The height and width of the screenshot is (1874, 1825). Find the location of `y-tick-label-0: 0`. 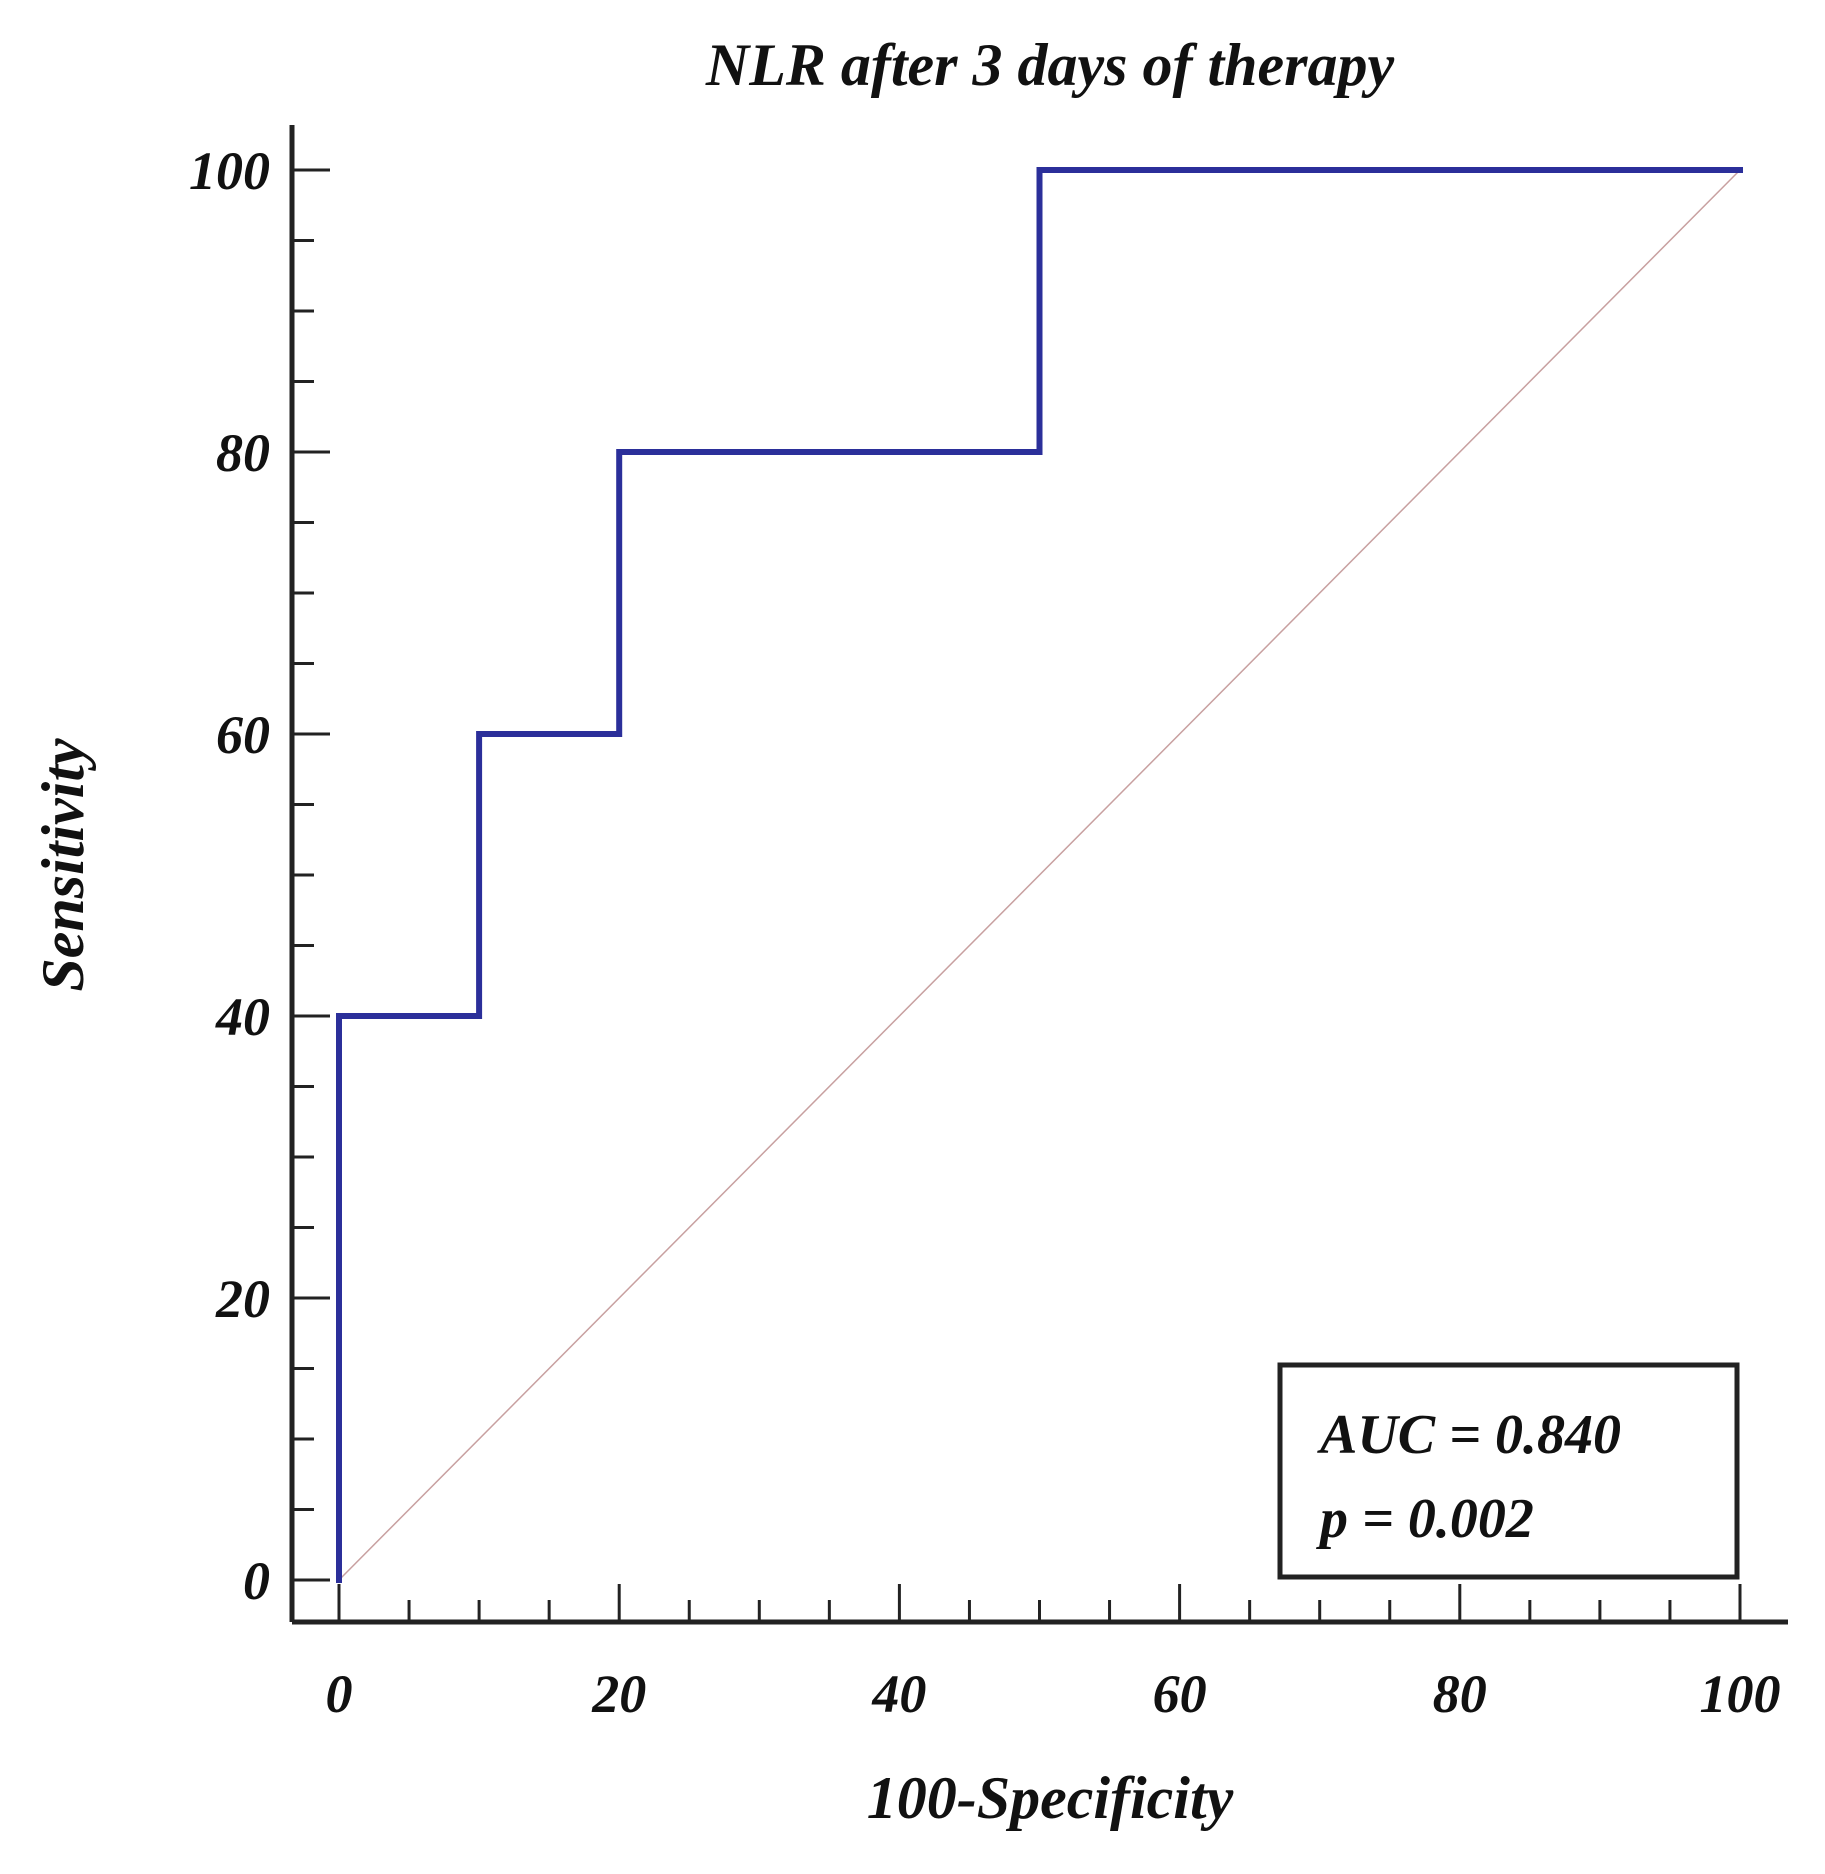

y-tick-label-0: 0 is located at coordinates (256, 1581).